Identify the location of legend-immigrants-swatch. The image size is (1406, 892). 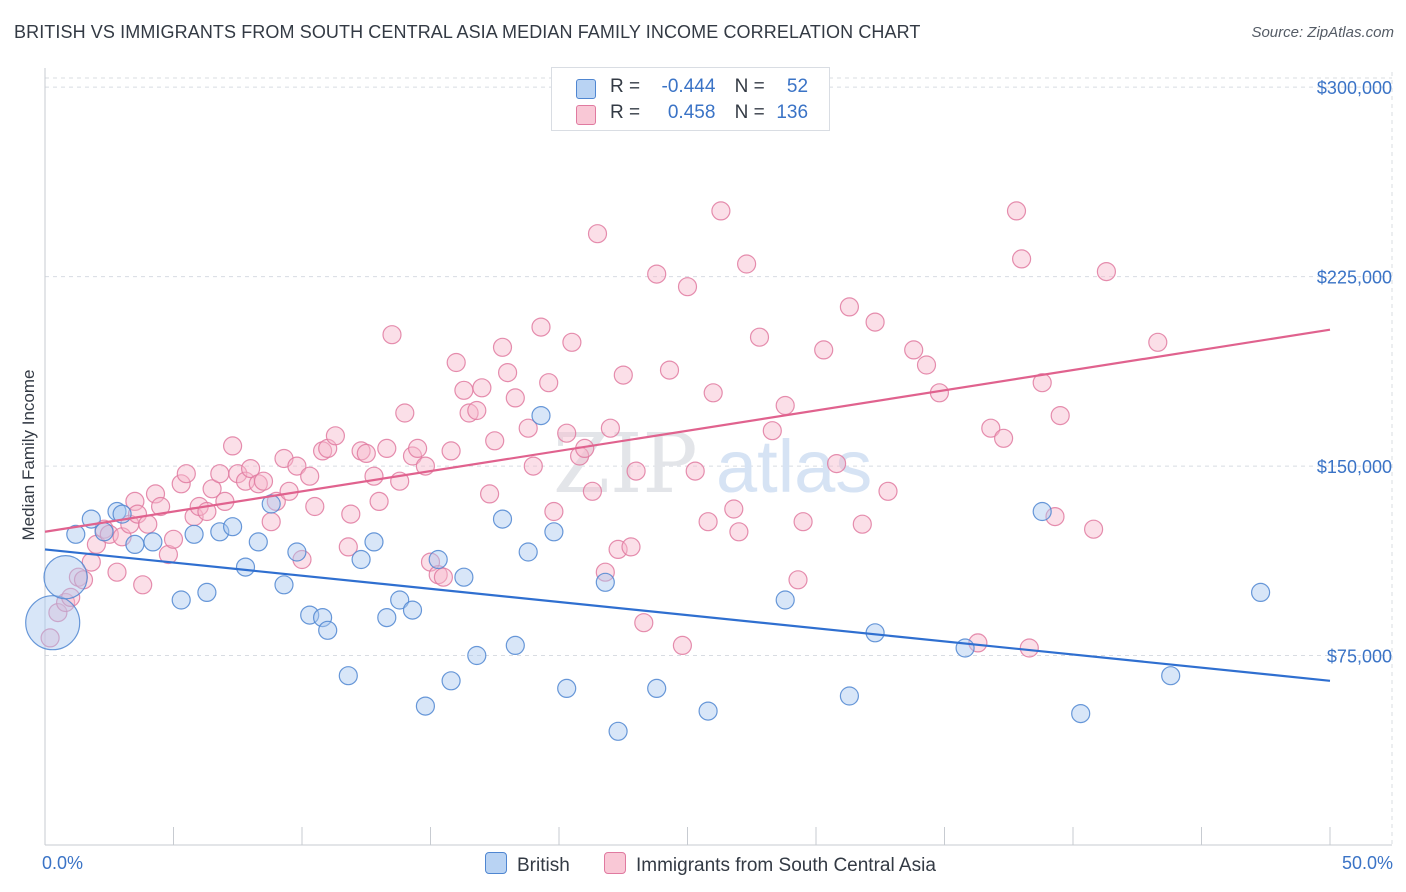
(615, 863).